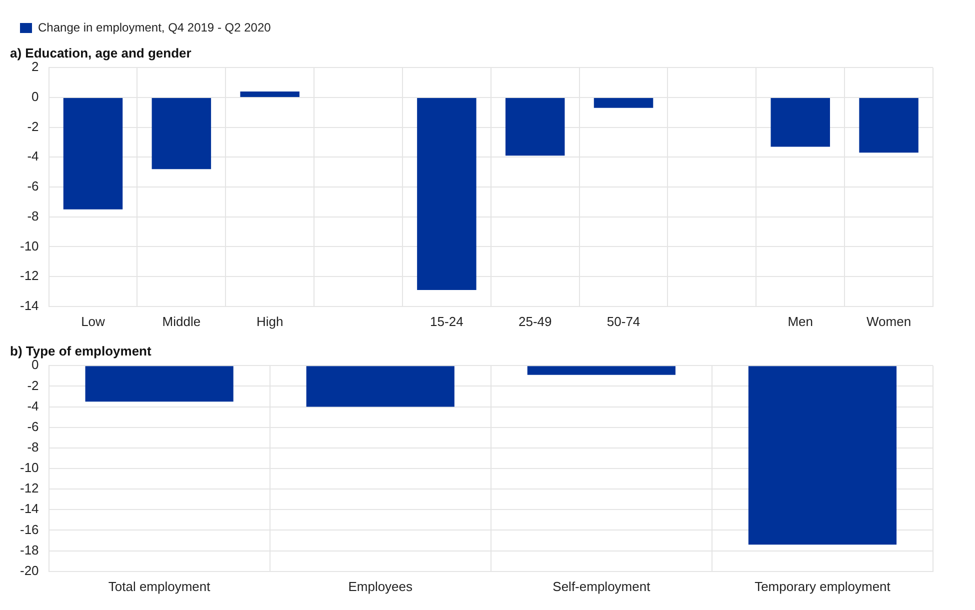 The image size is (975, 610). I want to click on x-tick-label: 25-49, so click(535, 321).